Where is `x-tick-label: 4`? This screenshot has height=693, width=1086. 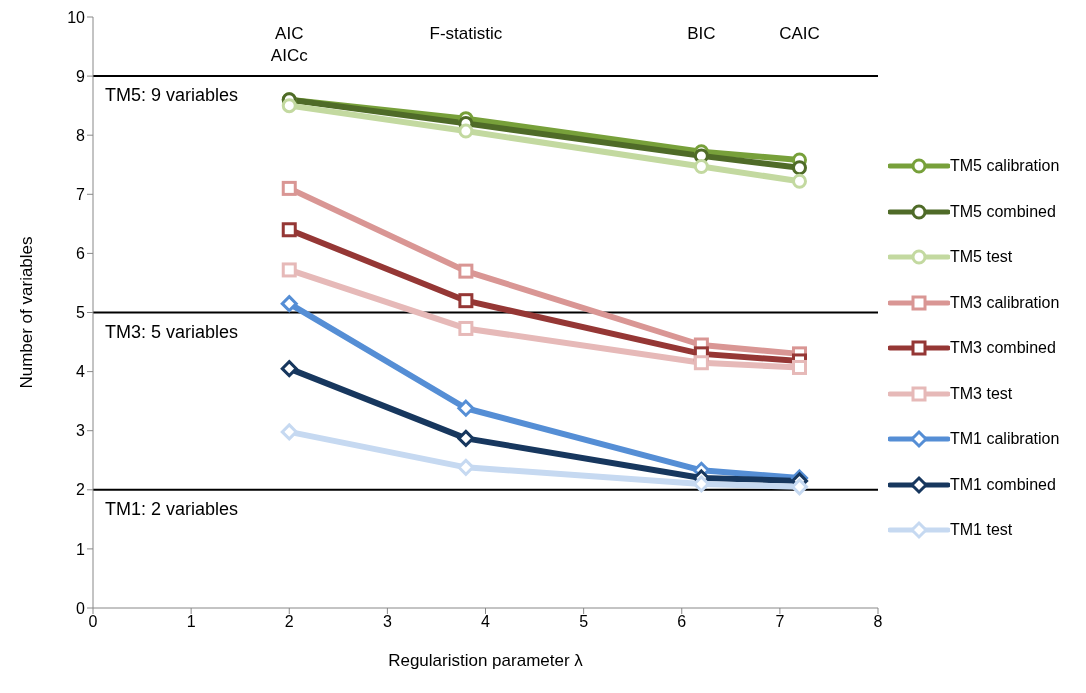
x-tick-label: 4 is located at coordinates (486, 622).